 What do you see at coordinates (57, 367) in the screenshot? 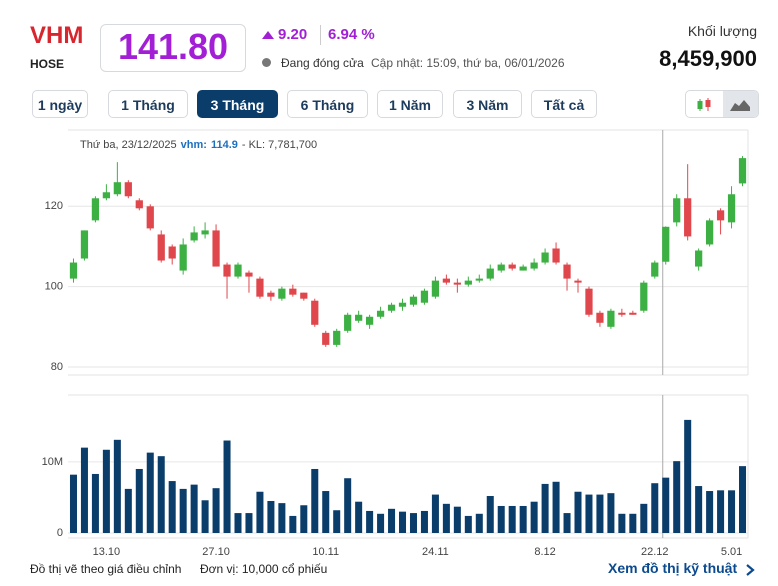
I see `y-tick-label: 80` at bounding box center [57, 367].